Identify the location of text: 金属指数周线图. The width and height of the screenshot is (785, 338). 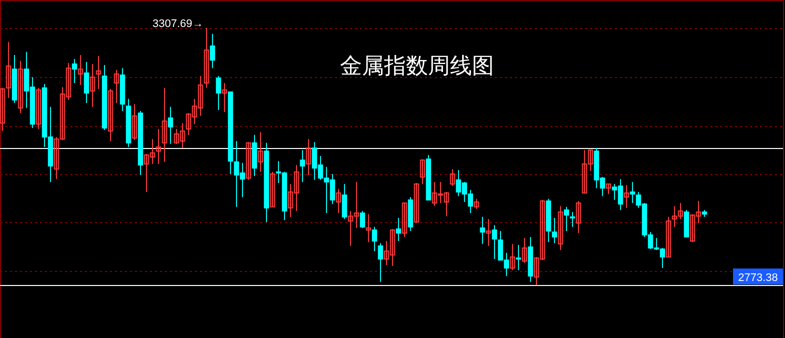
(417, 66).